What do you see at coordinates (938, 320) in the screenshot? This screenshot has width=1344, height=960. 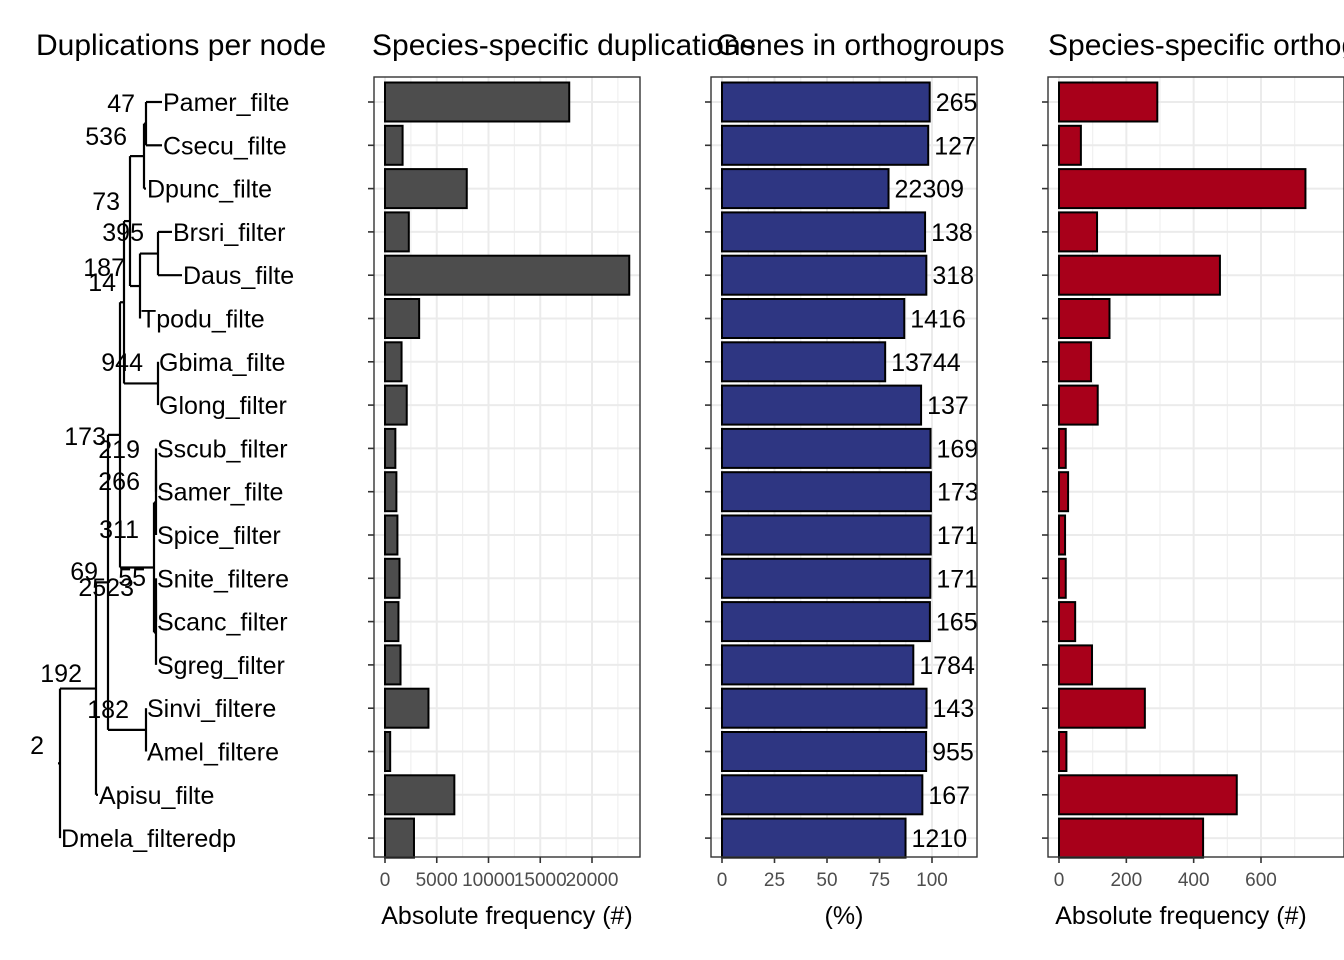 I see `bar-value-label: 1416` at bounding box center [938, 320].